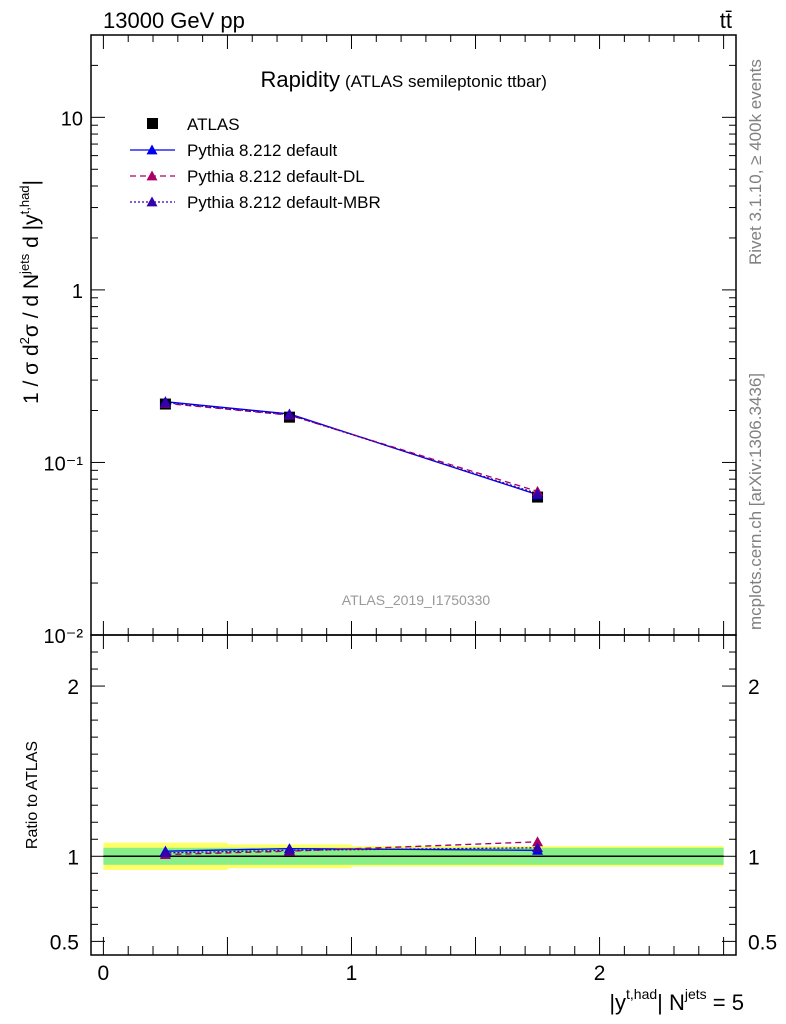 The height and width of the screenshot is (1024, 786). What do you see at coordinates (72, 119) in the screenshot?
I see `main-y-tick-label: 10` at bounding box center [72, 119].